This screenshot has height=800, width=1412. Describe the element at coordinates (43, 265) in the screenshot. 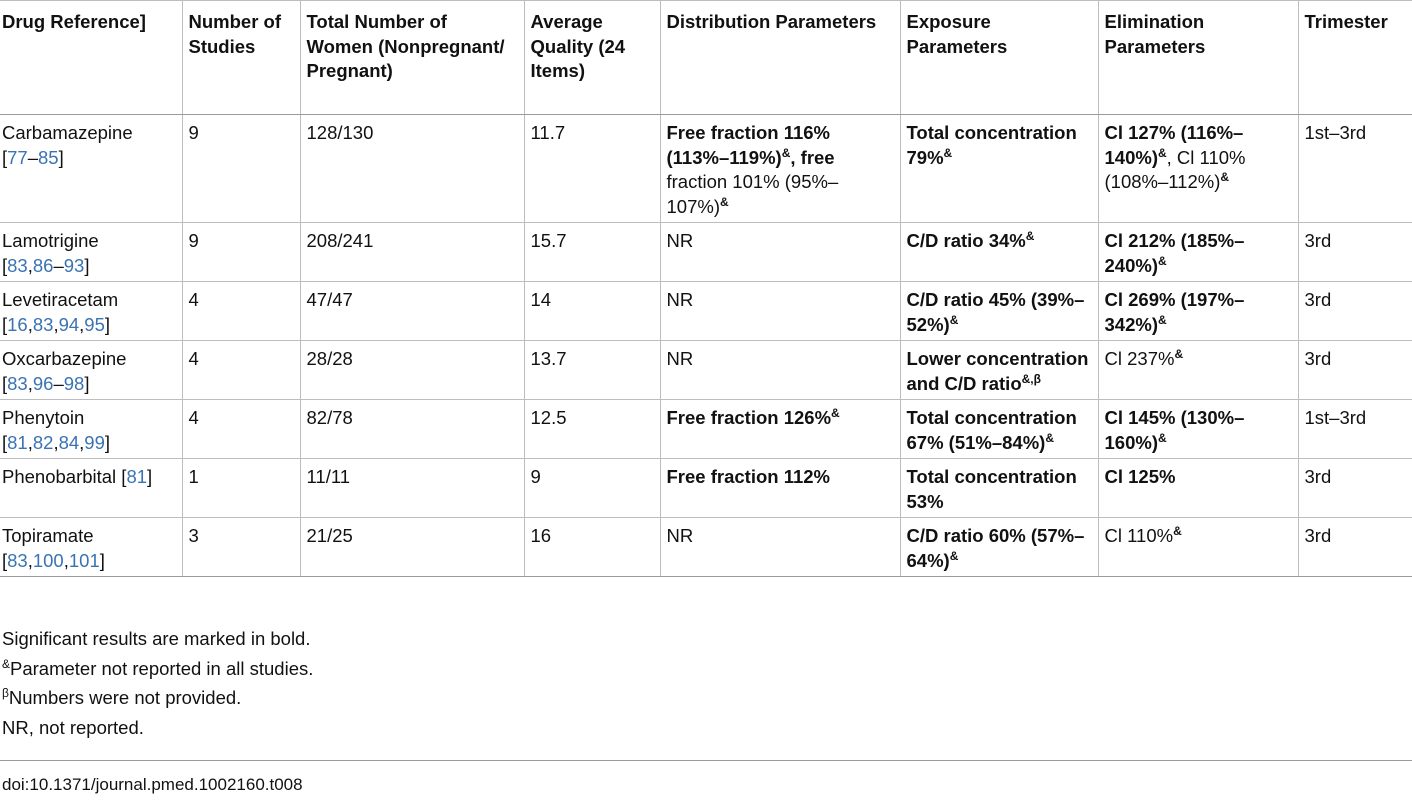

I see `reference-link: 86` at that location.